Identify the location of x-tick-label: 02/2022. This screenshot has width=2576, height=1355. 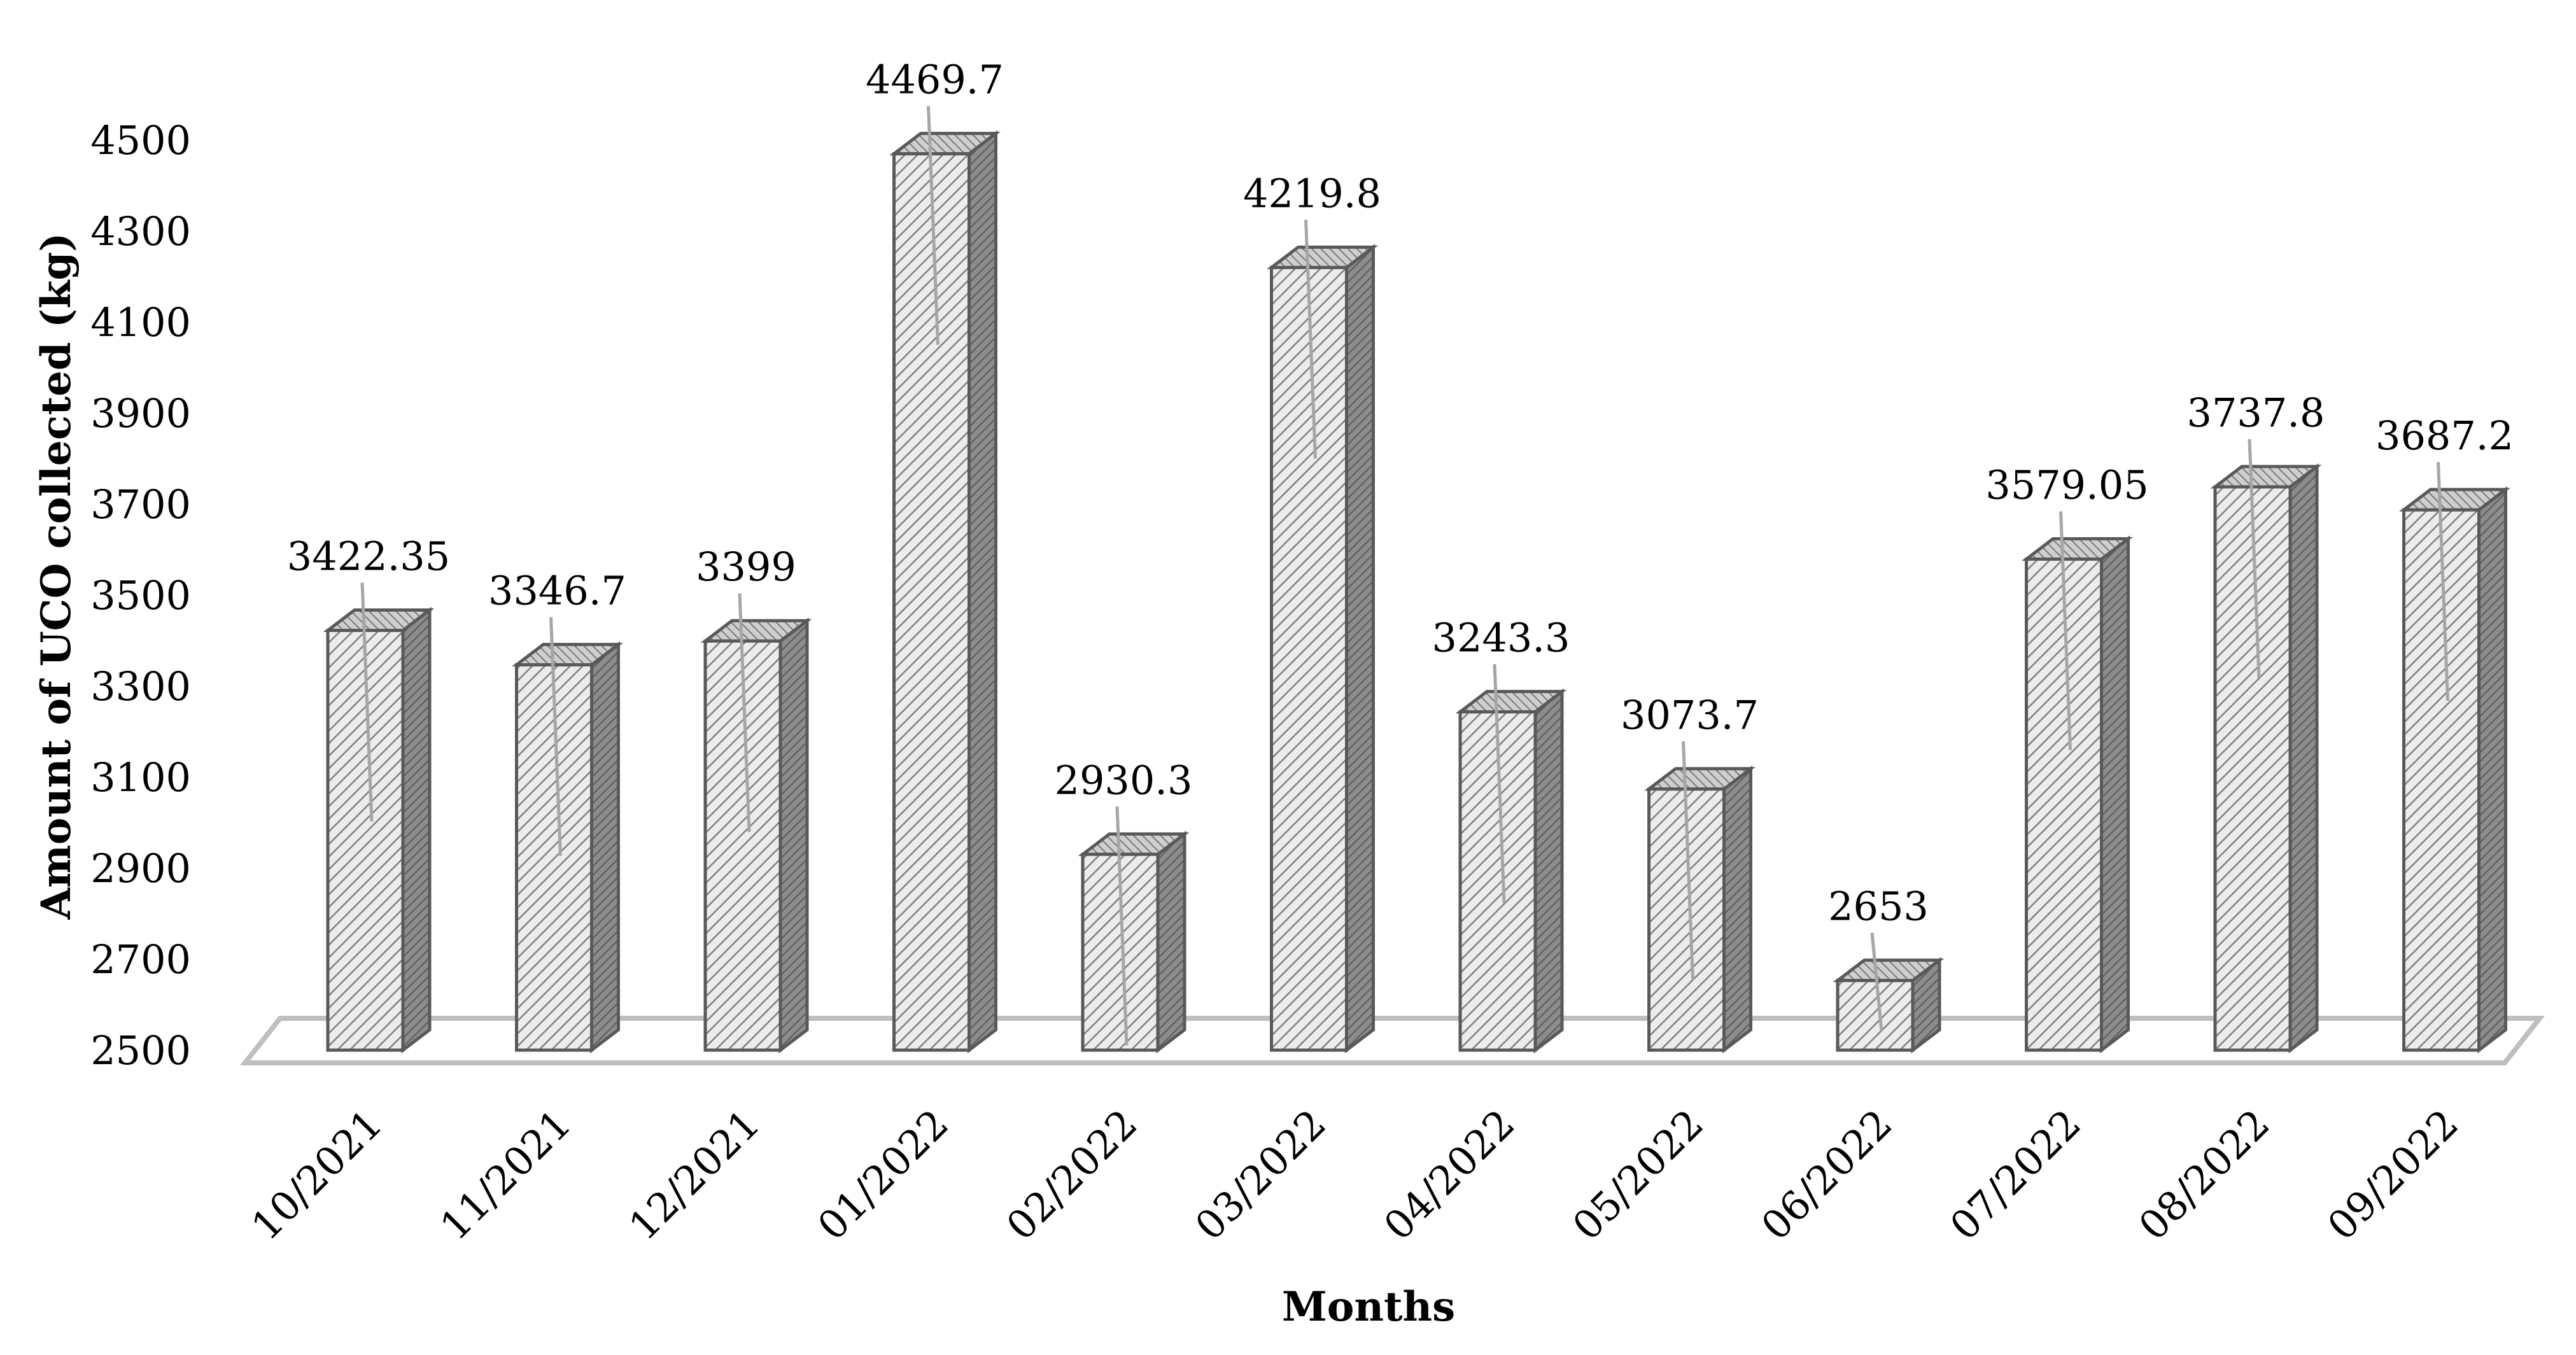
(1072, 1174).